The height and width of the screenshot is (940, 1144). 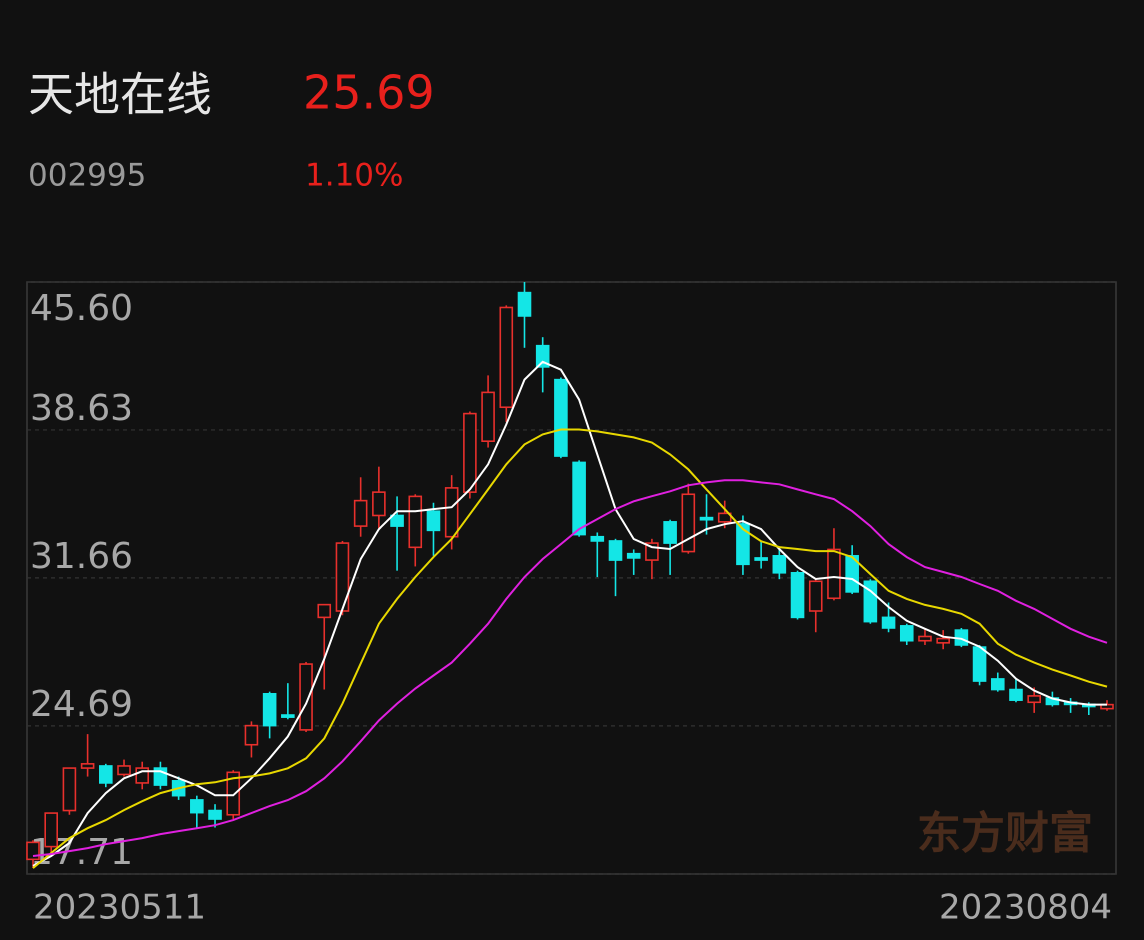 What do you see at coordinates (81, 308) in the screenshot?
I see `y-tick-label: 45.60` at bounding box center [81, 308].